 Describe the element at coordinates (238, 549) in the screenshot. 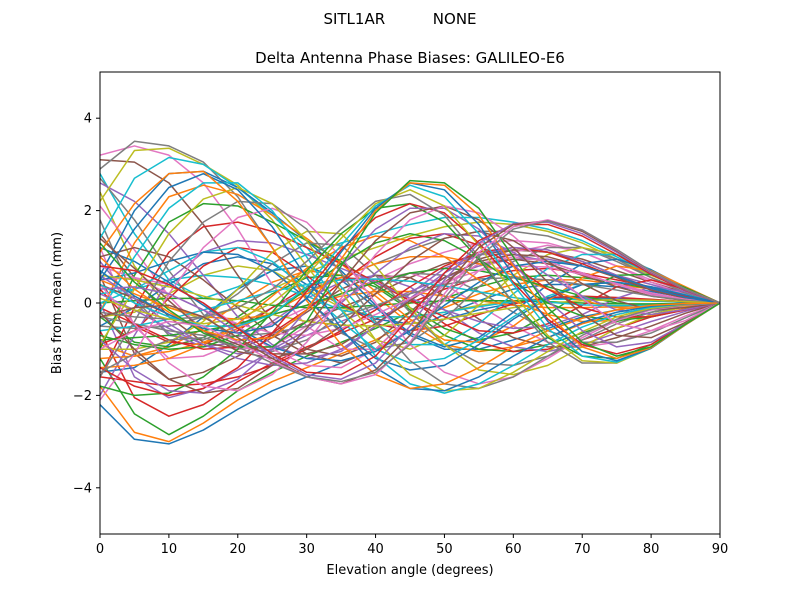

I see `x-tick-label: 20` at that location.